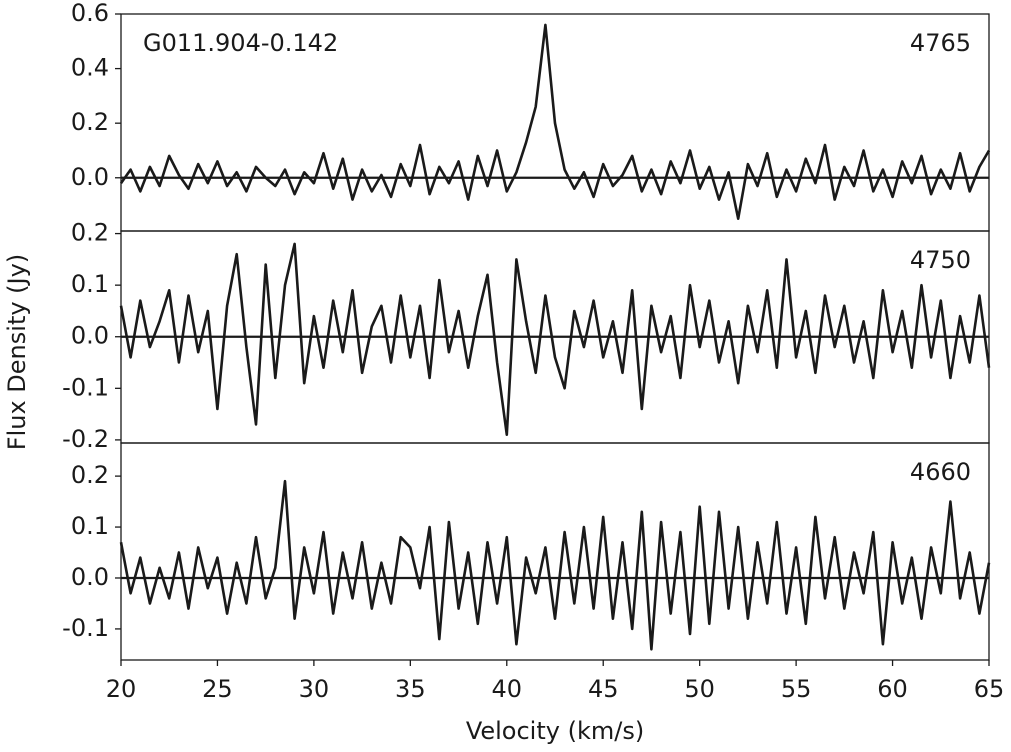 The width and height of the screenshot is (1011, 752). What do you see at coordinates (796, 689) in the screenshot?
I see `x-tick-label: 55` at bounding box center [796, 689].